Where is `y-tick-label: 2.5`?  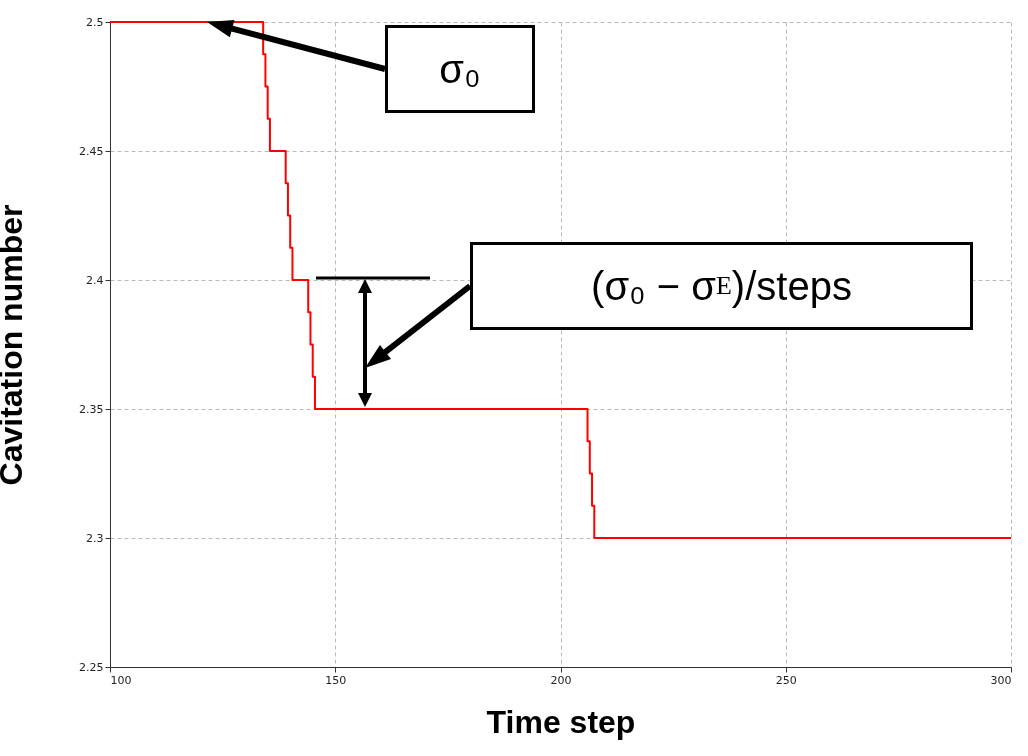
y-tick-label: 2.5 is located at coordinates (95, 22).